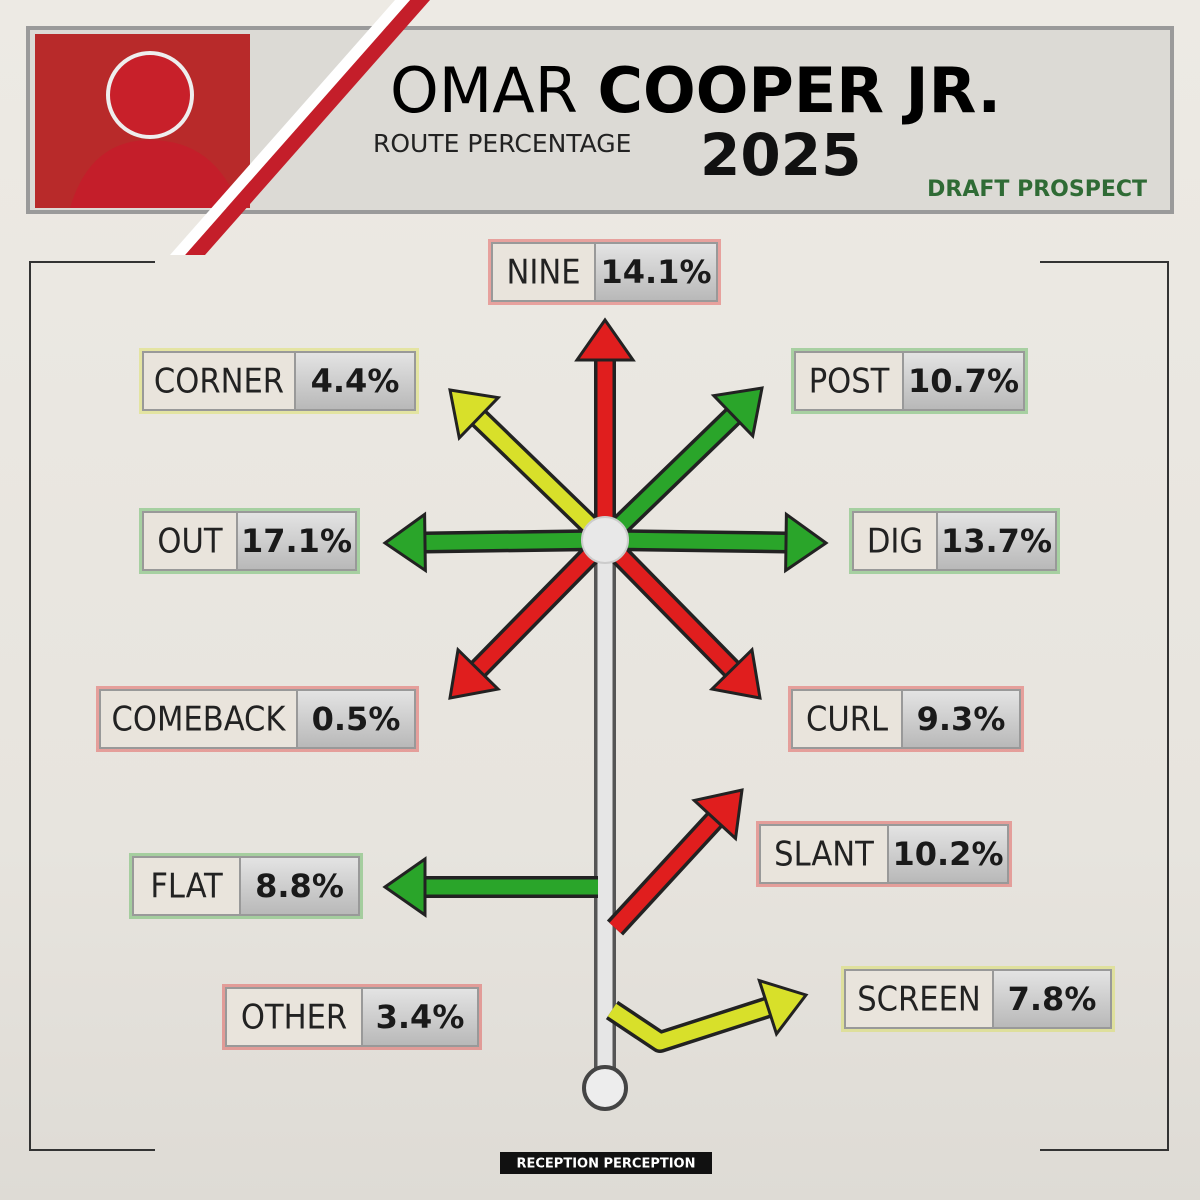  What do you see at coordinates (484, 90) in the screenshot?
I see `first-name: OMAR` at bounding box center [484, 90].